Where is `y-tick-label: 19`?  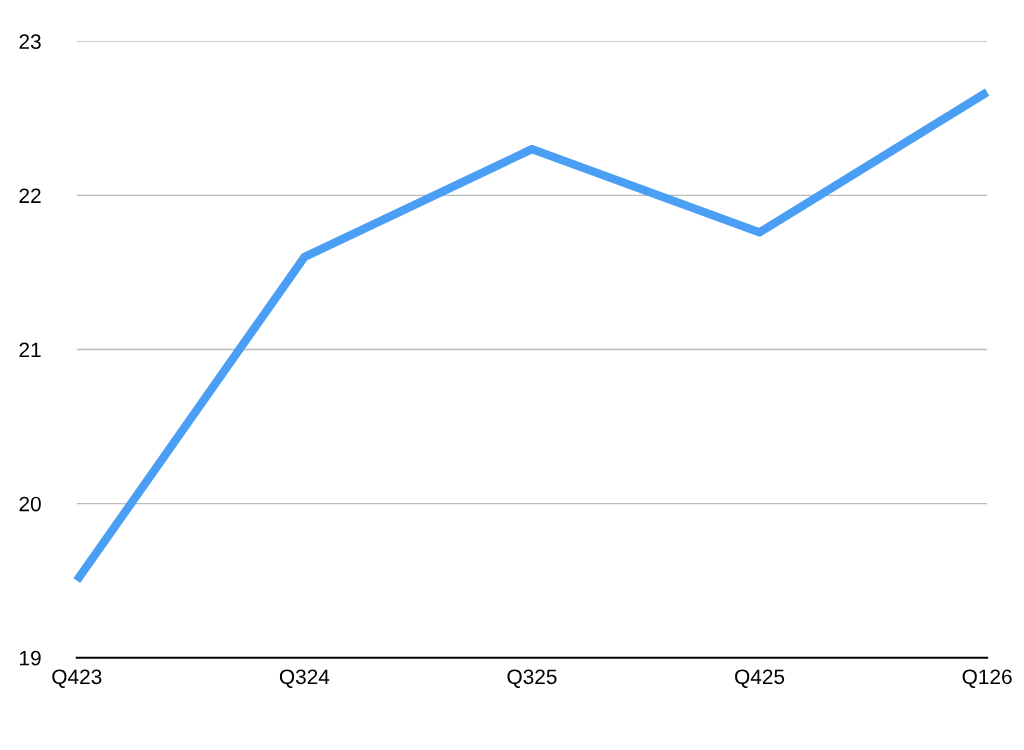 y-tick-label: 19 is located at coordinates (30, 658).